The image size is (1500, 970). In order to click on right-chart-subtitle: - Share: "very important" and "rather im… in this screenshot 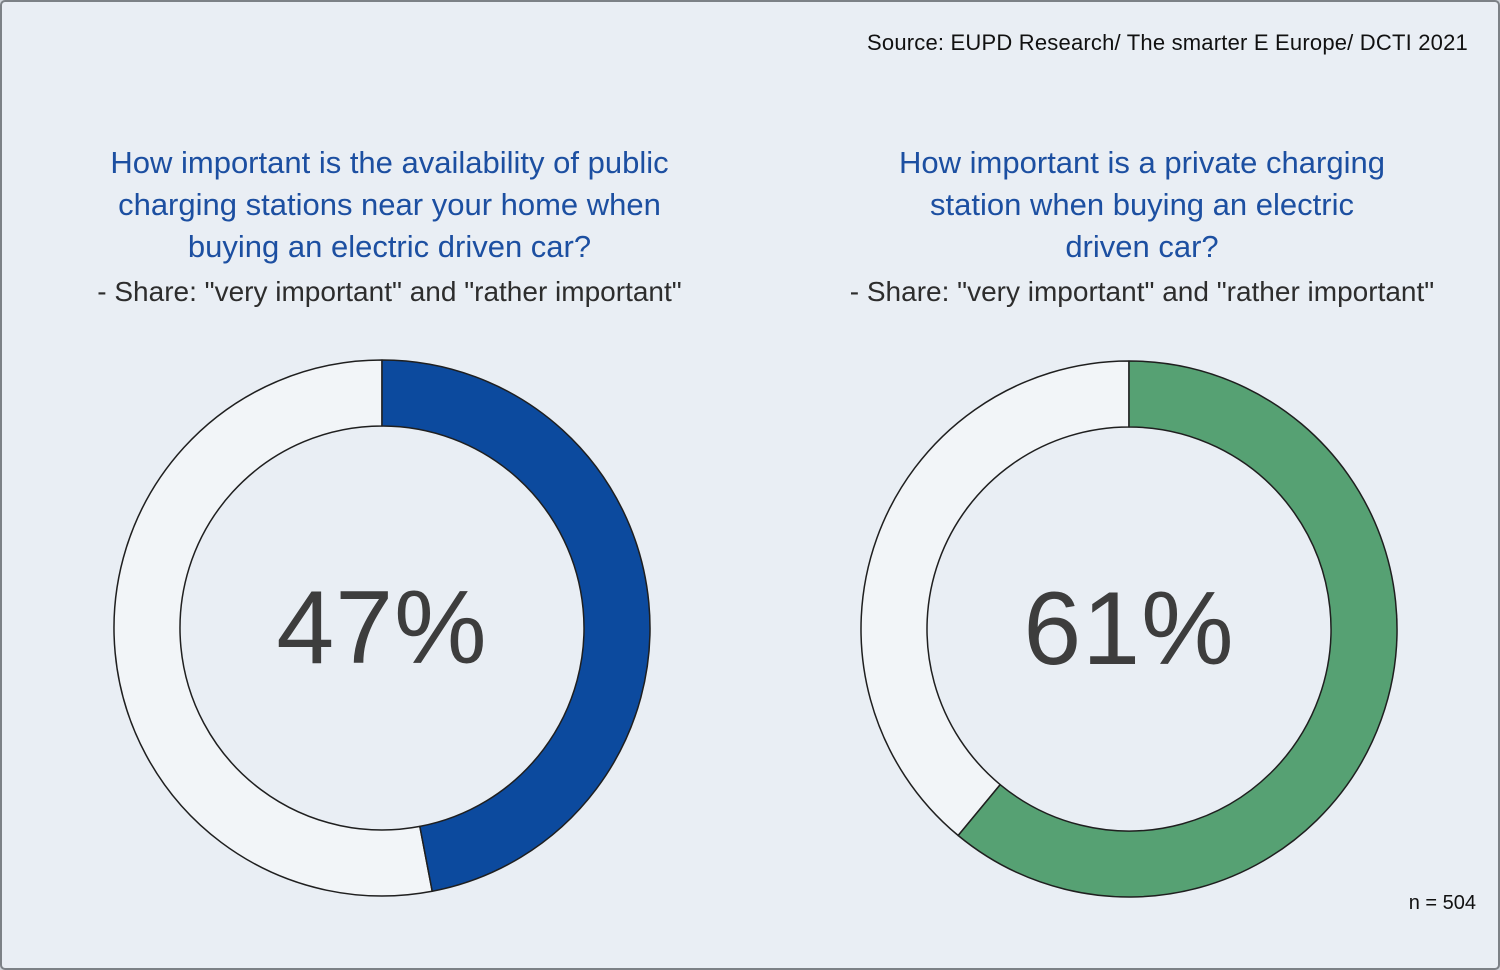, I will do `click(1142, 291)`.